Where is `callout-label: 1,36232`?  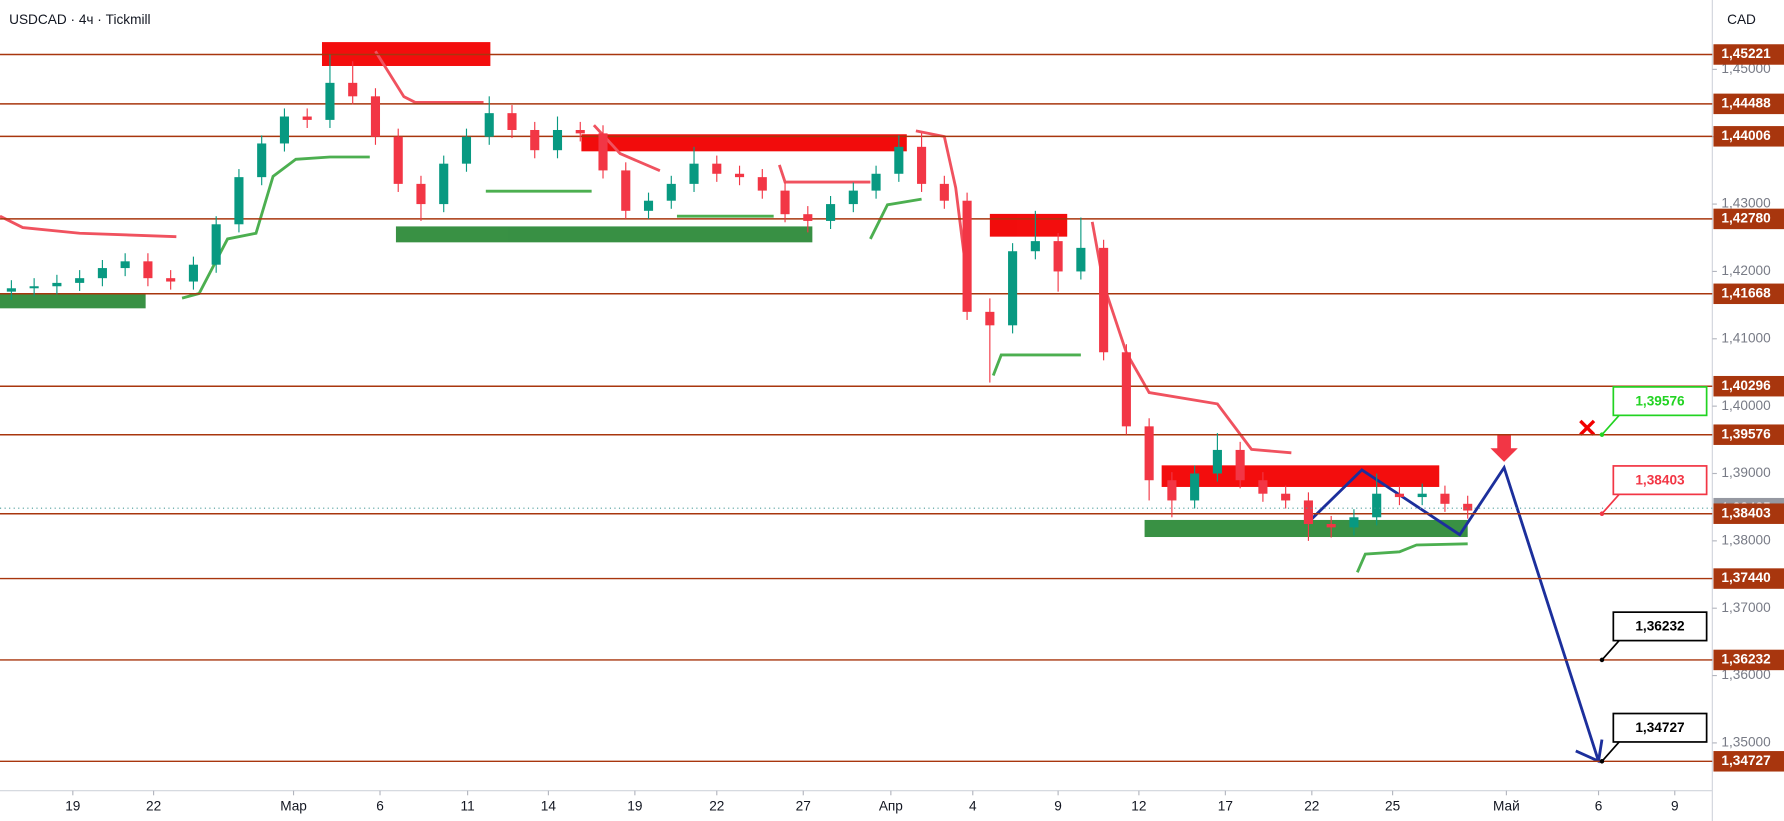 callout-label: 1,36232 is located at coordinates (1660, 626).